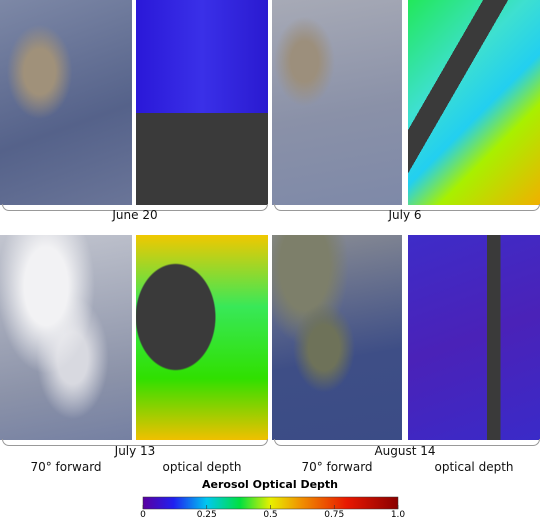 This screenshot has height=518, width=540. Describe the element at coordinates (143, 514) in the screenshot. I see `colorbar-tick-label: 0` at that location.